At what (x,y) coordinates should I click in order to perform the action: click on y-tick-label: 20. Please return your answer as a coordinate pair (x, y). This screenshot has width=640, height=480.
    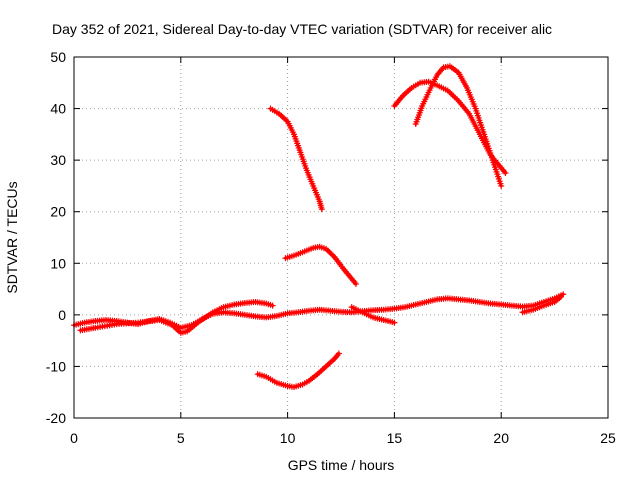
    Looking at the image, I should click on (58, 212).